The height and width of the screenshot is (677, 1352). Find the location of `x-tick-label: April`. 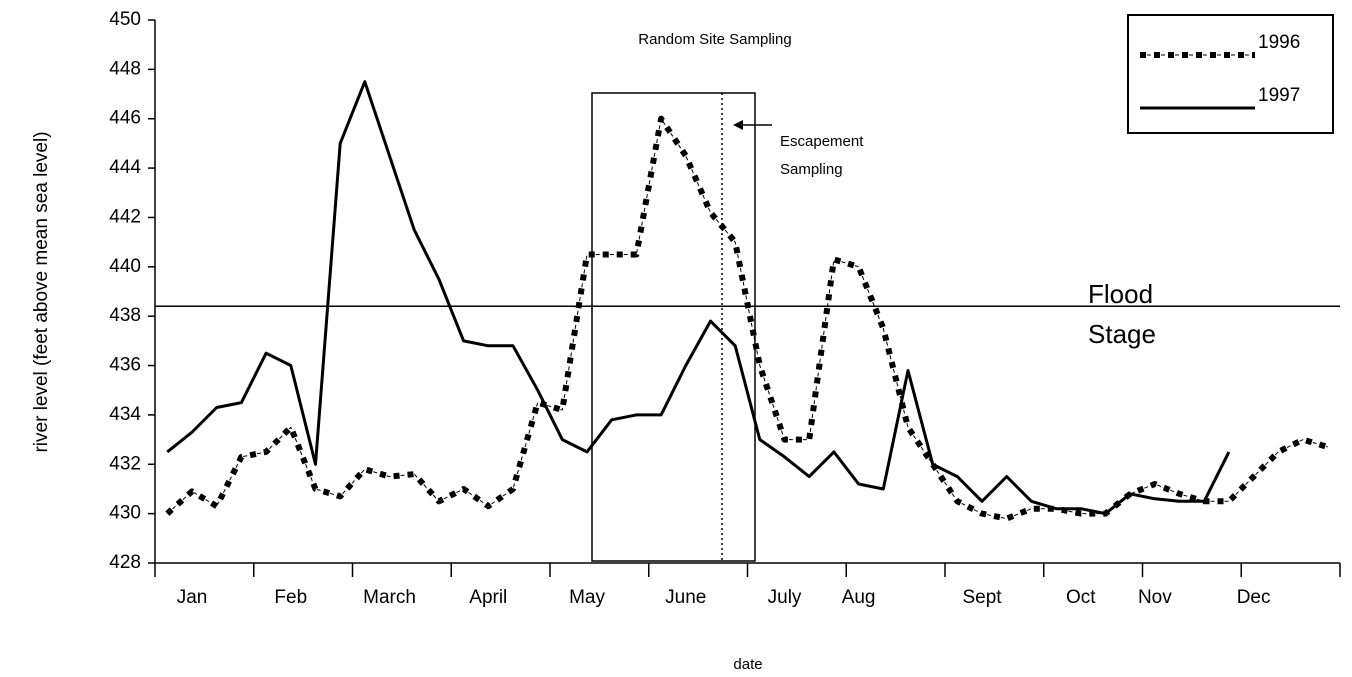

x-tick-label: April is located at coordinates (488, 597).